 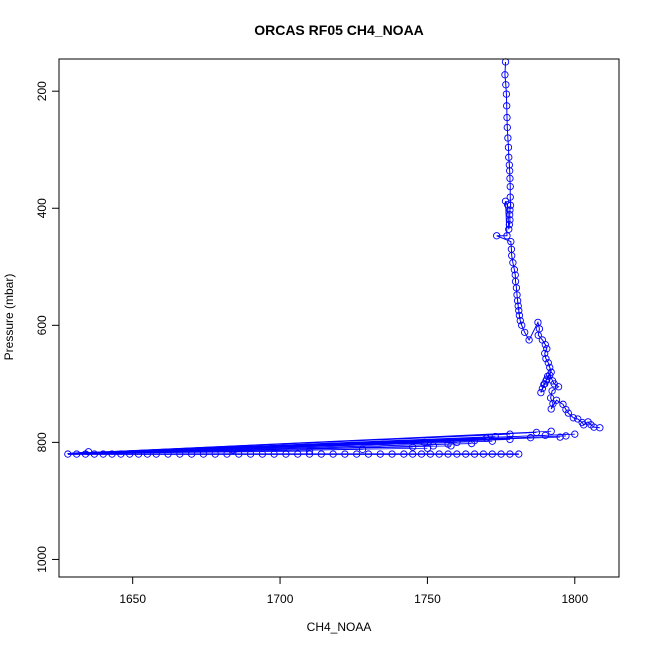 What do you see at coordinates (42, 208) in the screenshot?
I see `y-tick-label: 400` at bounding box center [42, 208].